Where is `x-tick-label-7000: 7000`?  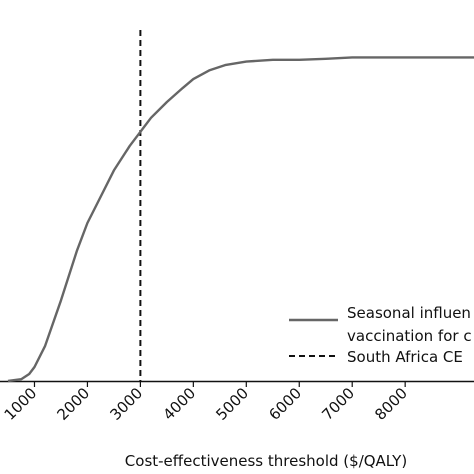 x-tick-label-7000: 7000 is located at coordinates (338, 404).